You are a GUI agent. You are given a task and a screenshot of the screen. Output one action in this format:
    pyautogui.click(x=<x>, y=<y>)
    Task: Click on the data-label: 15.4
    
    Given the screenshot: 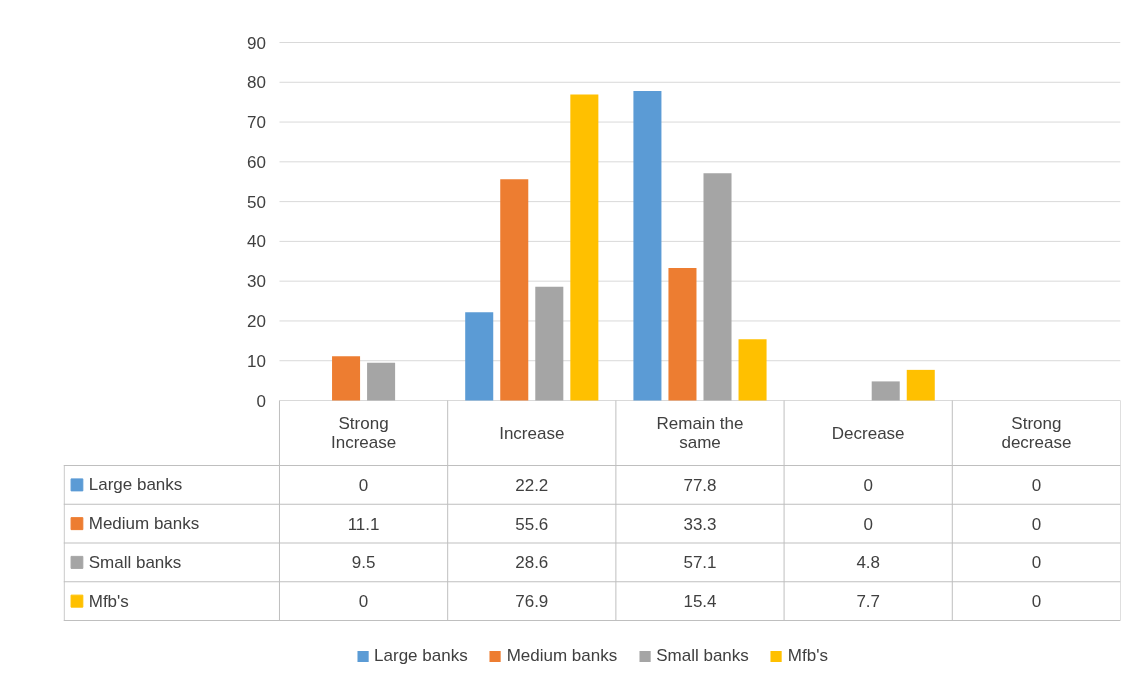 What is the action you would take?
    pyautogui.click(x=700, y=602)
    